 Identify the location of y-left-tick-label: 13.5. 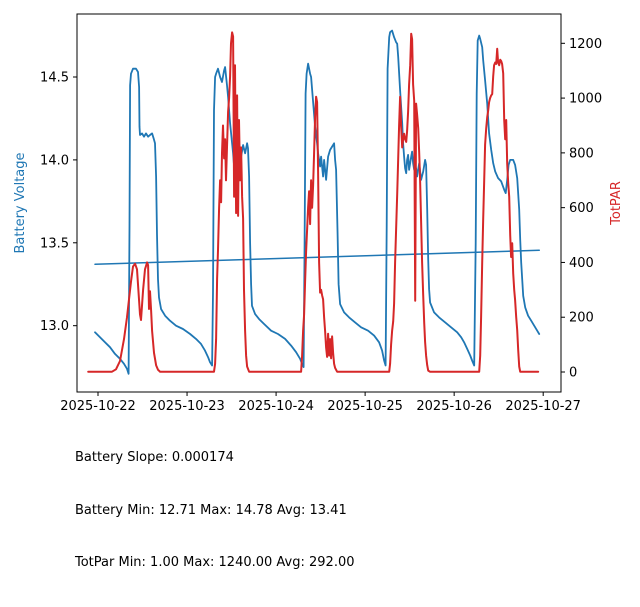
(54, 243).